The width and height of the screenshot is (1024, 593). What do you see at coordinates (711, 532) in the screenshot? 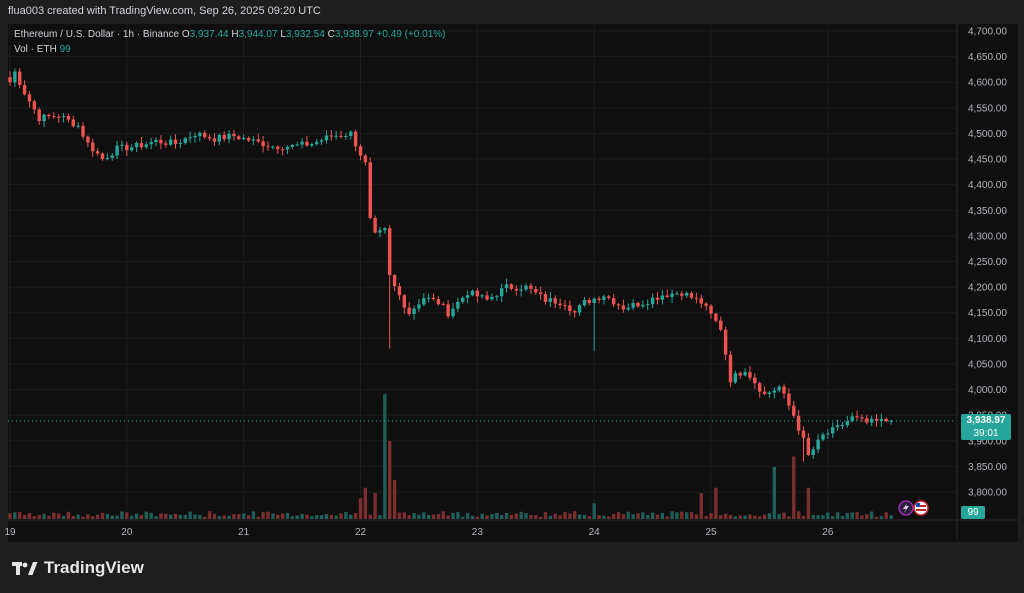
I see `x-tick-label: 25` at bounding box center [711, 532].